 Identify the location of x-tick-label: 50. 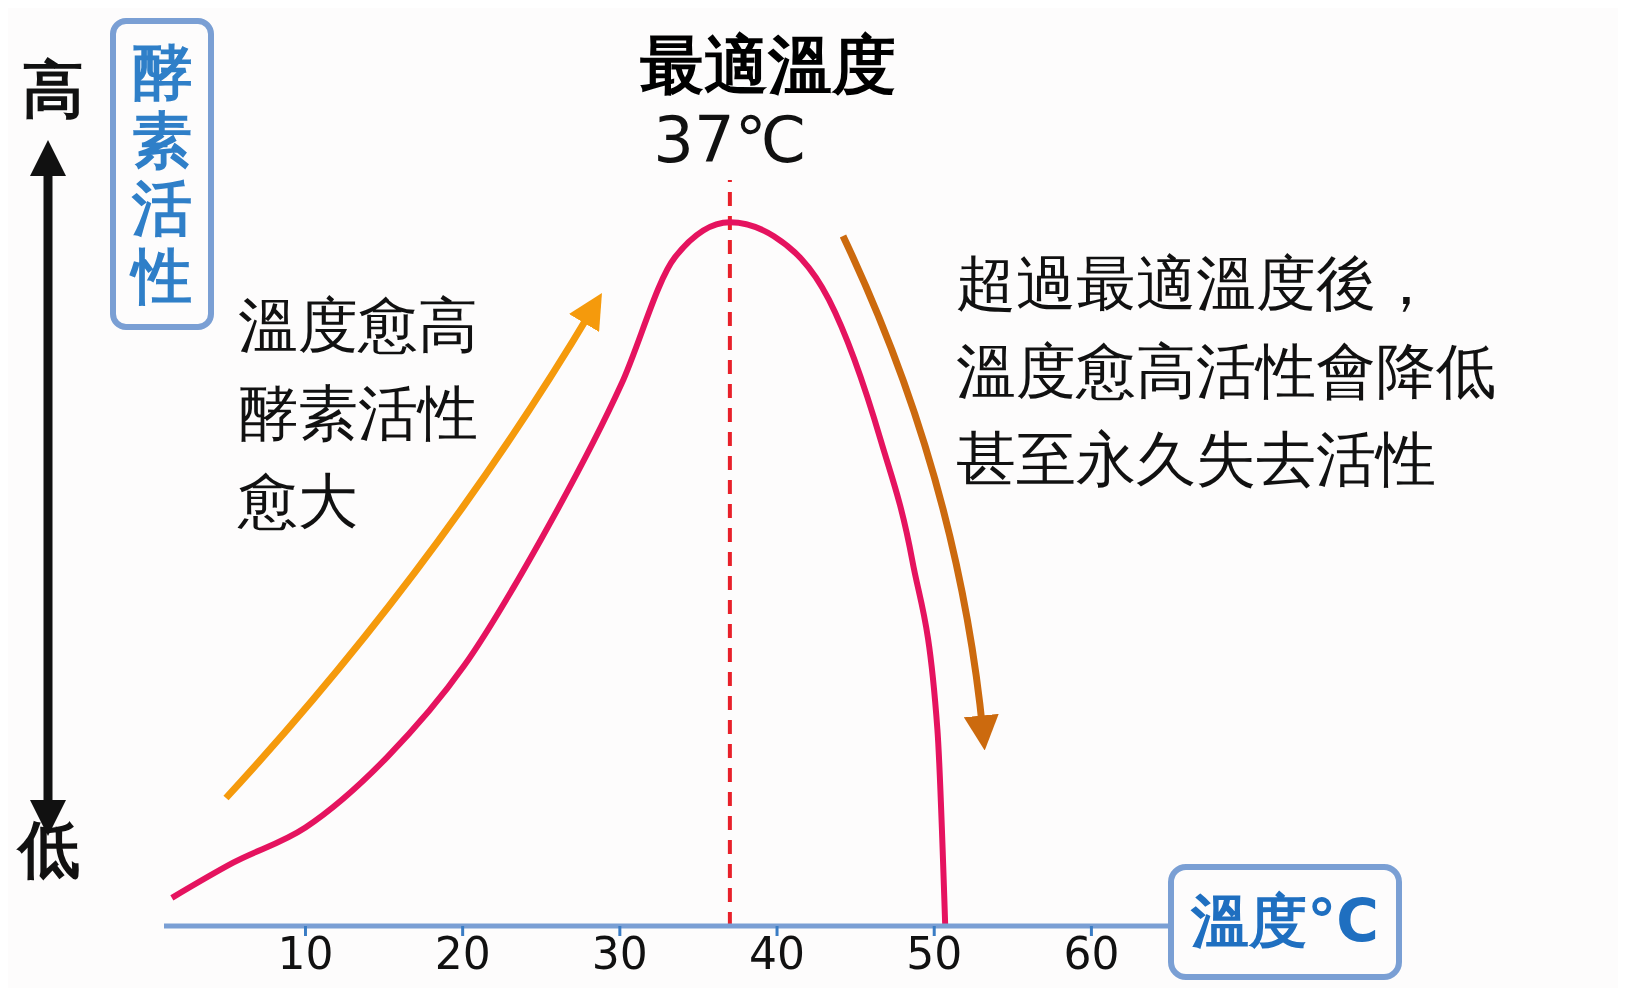
(934, 954).